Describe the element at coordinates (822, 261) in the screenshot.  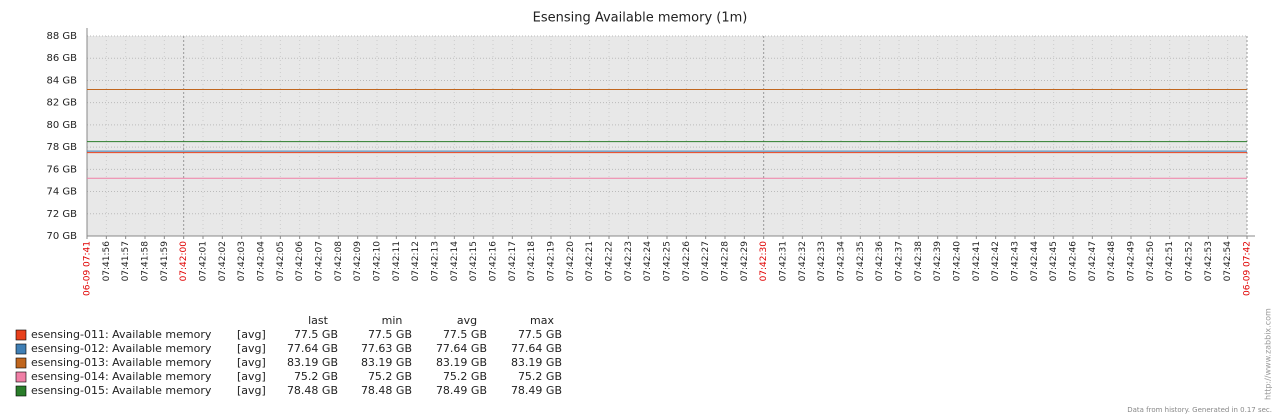
I see `x-tick-label: 07:42:33` at that location.